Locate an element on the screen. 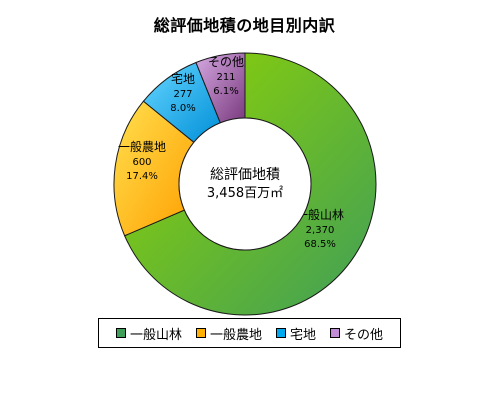 Image resolution: width=489 pixels, height=411 pixels. slice-category-label: 一般農地 is located at coordinates (142, 146).